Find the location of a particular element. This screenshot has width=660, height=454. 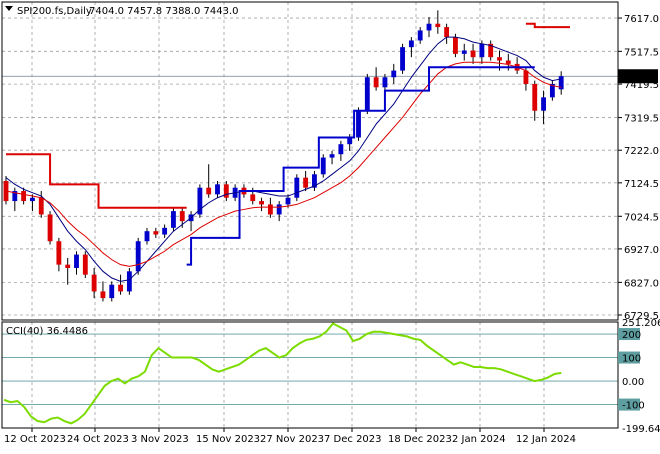

price-tick-label: 7517.5 is located at coordinates (641, 52).